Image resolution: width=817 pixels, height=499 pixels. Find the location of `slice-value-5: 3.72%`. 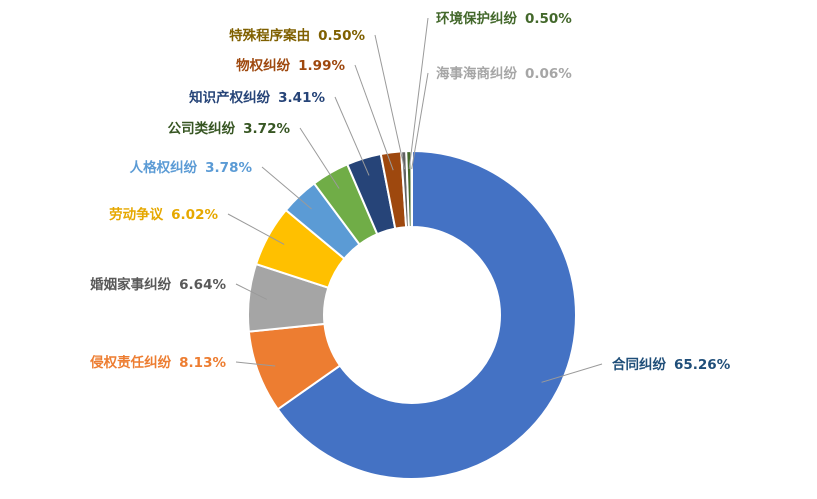

slice-value-5: 3.72% is located at coordinates (266, 129).